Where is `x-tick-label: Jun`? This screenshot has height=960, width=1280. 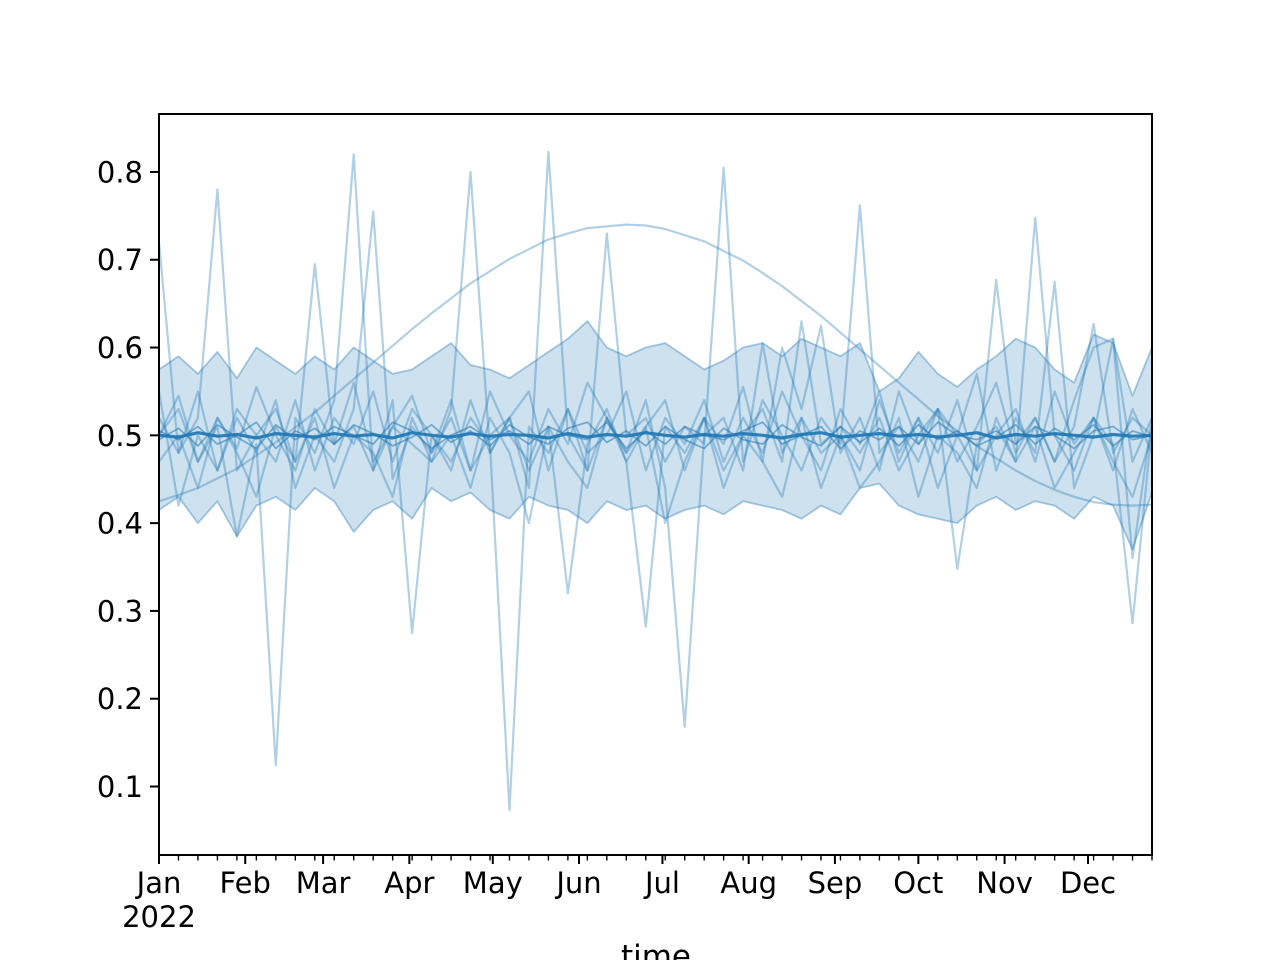
x-tick-label: Jun is located at coordinates (577, 883).